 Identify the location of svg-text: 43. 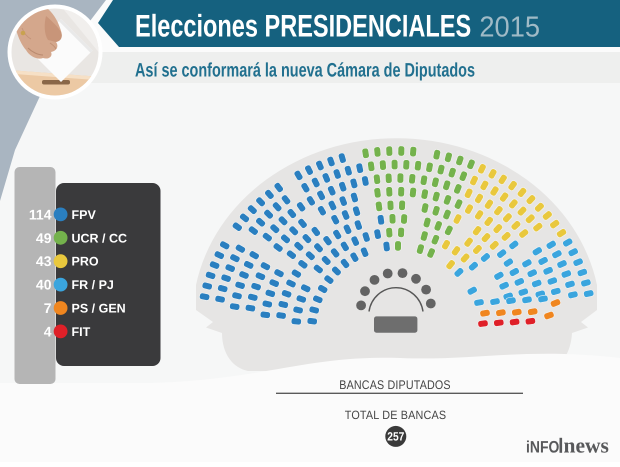
(44, 261).